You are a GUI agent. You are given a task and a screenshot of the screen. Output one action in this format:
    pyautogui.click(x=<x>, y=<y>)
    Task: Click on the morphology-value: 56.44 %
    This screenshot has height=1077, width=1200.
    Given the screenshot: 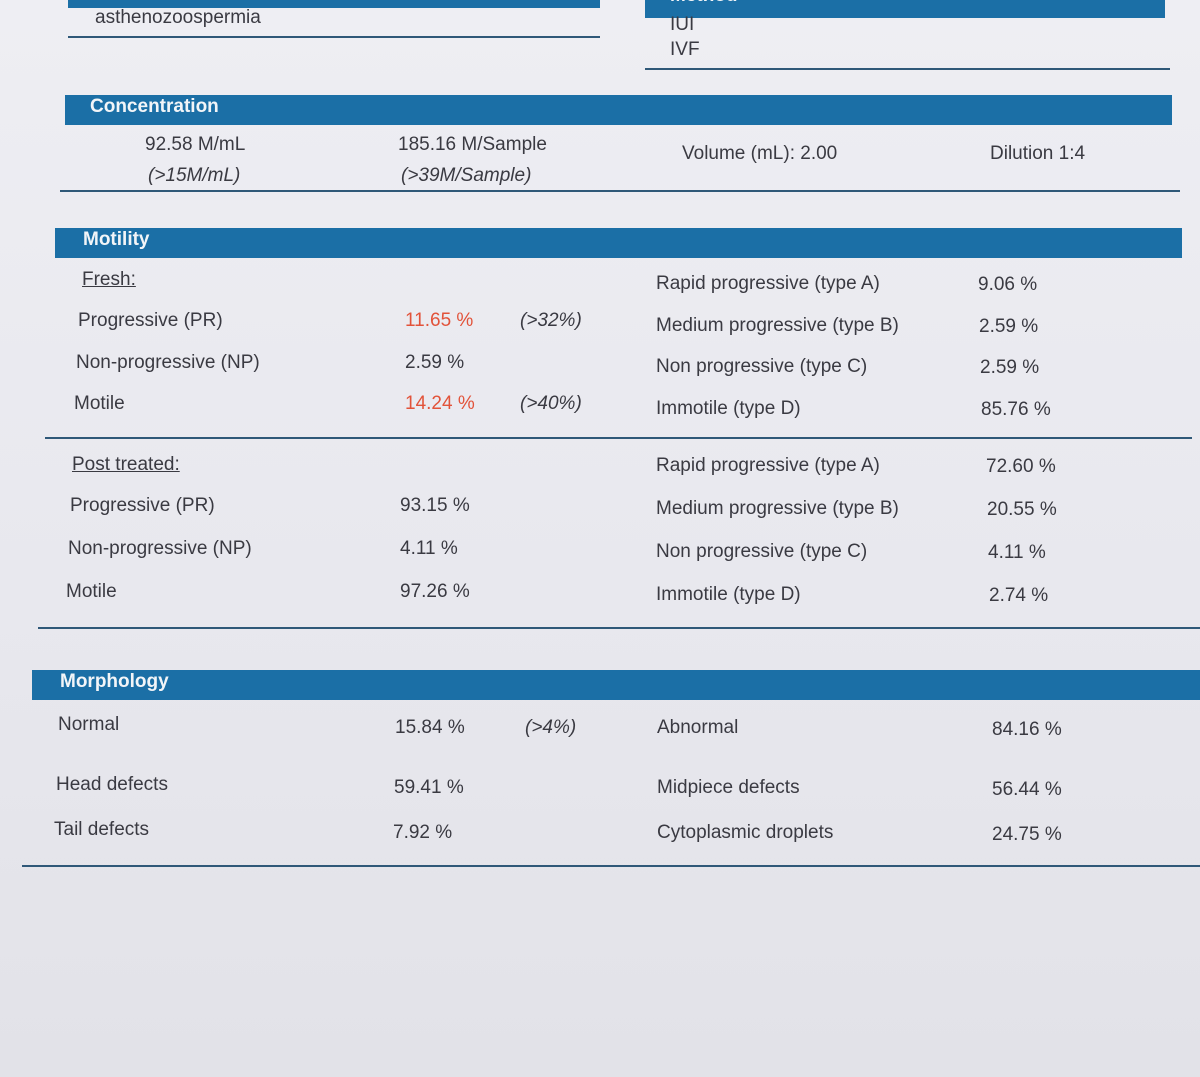 What is the action you would take?
    pyautogui.click(x=1027, y=789)
    